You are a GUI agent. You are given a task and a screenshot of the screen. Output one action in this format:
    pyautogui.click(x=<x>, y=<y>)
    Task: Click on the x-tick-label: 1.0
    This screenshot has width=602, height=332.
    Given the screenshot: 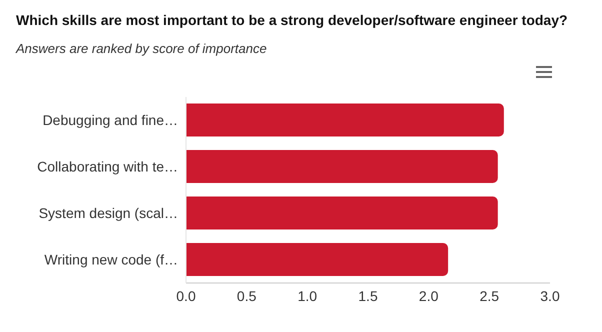 What is the action you would take?
    pyautogui.click(x=308, y=296)
    